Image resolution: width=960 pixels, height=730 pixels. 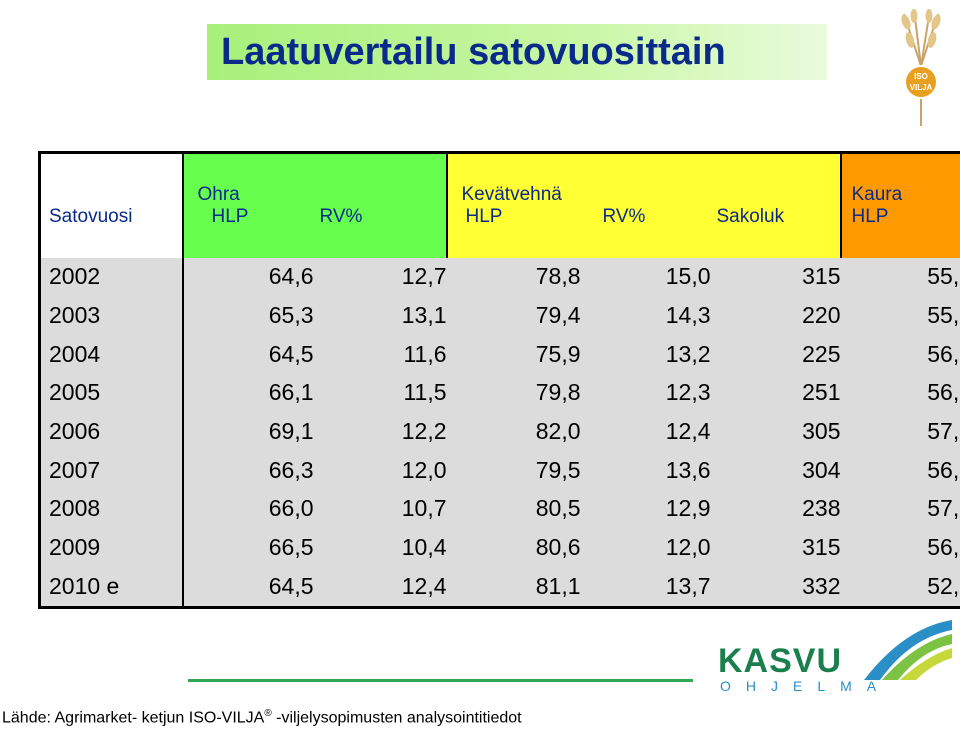 What do you see at coordinates (513, 509) in the screenshot?
I see `vehna-hlp-cell: 80,5` at bounding box center [513, 509].